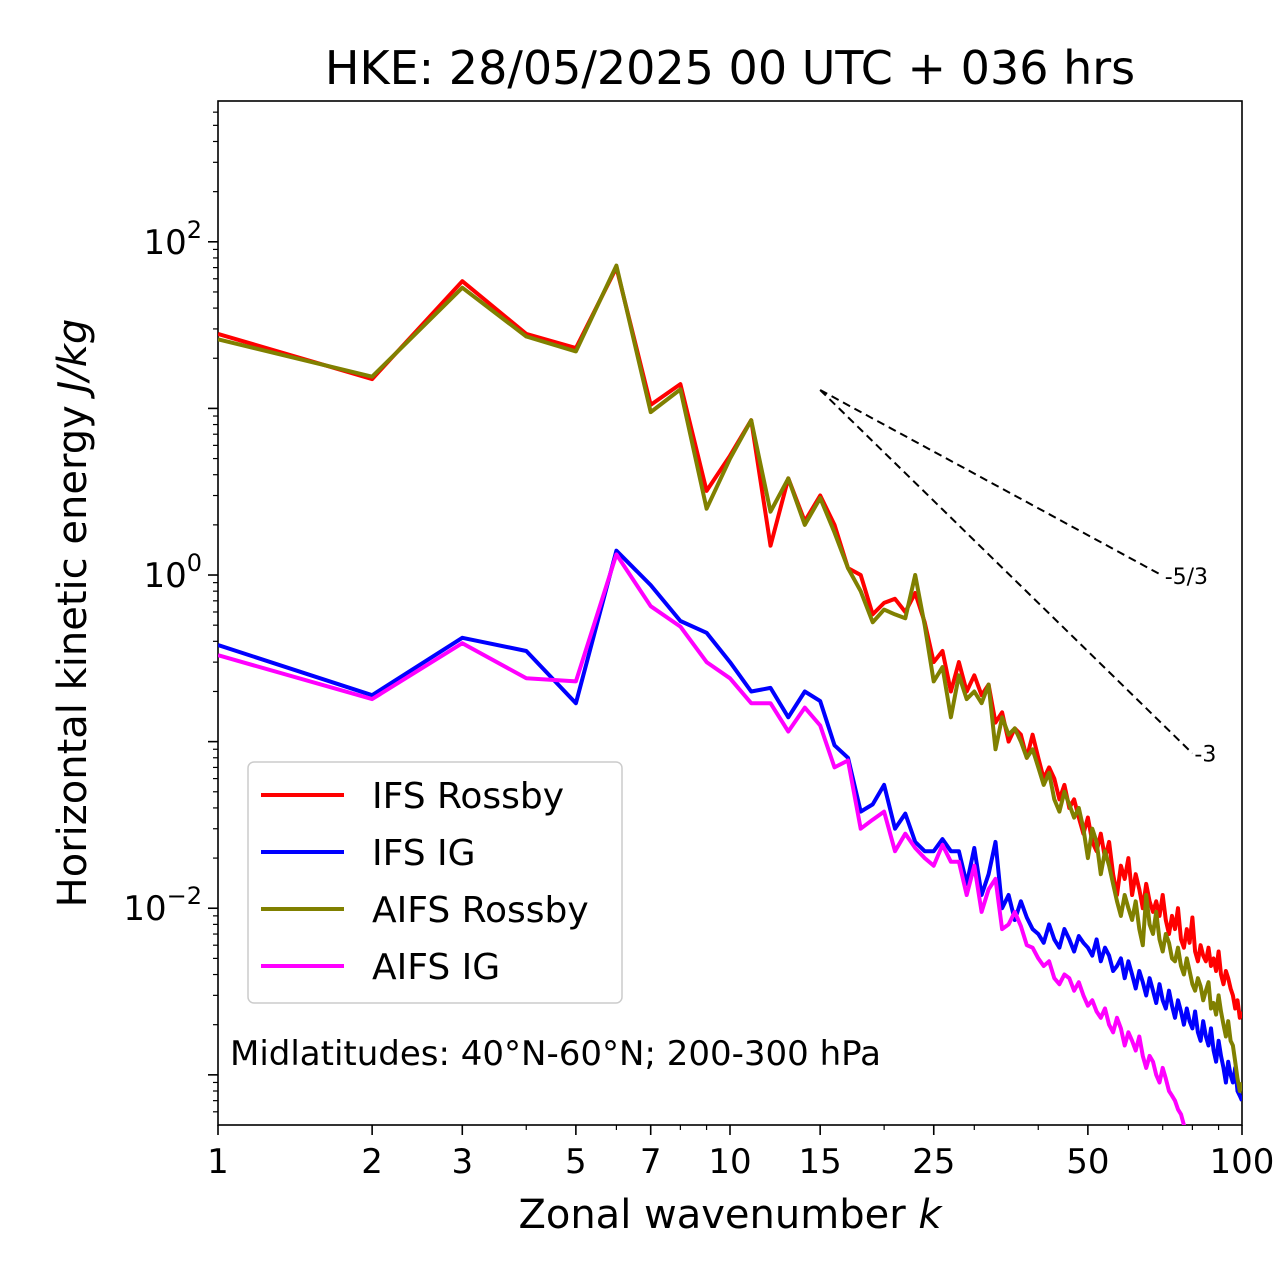 This screenshot has width=1280, height=1288. Describe the element at coordinates (462, 1162) in the screenshot. I see `x-tick-label: 3` at that location.